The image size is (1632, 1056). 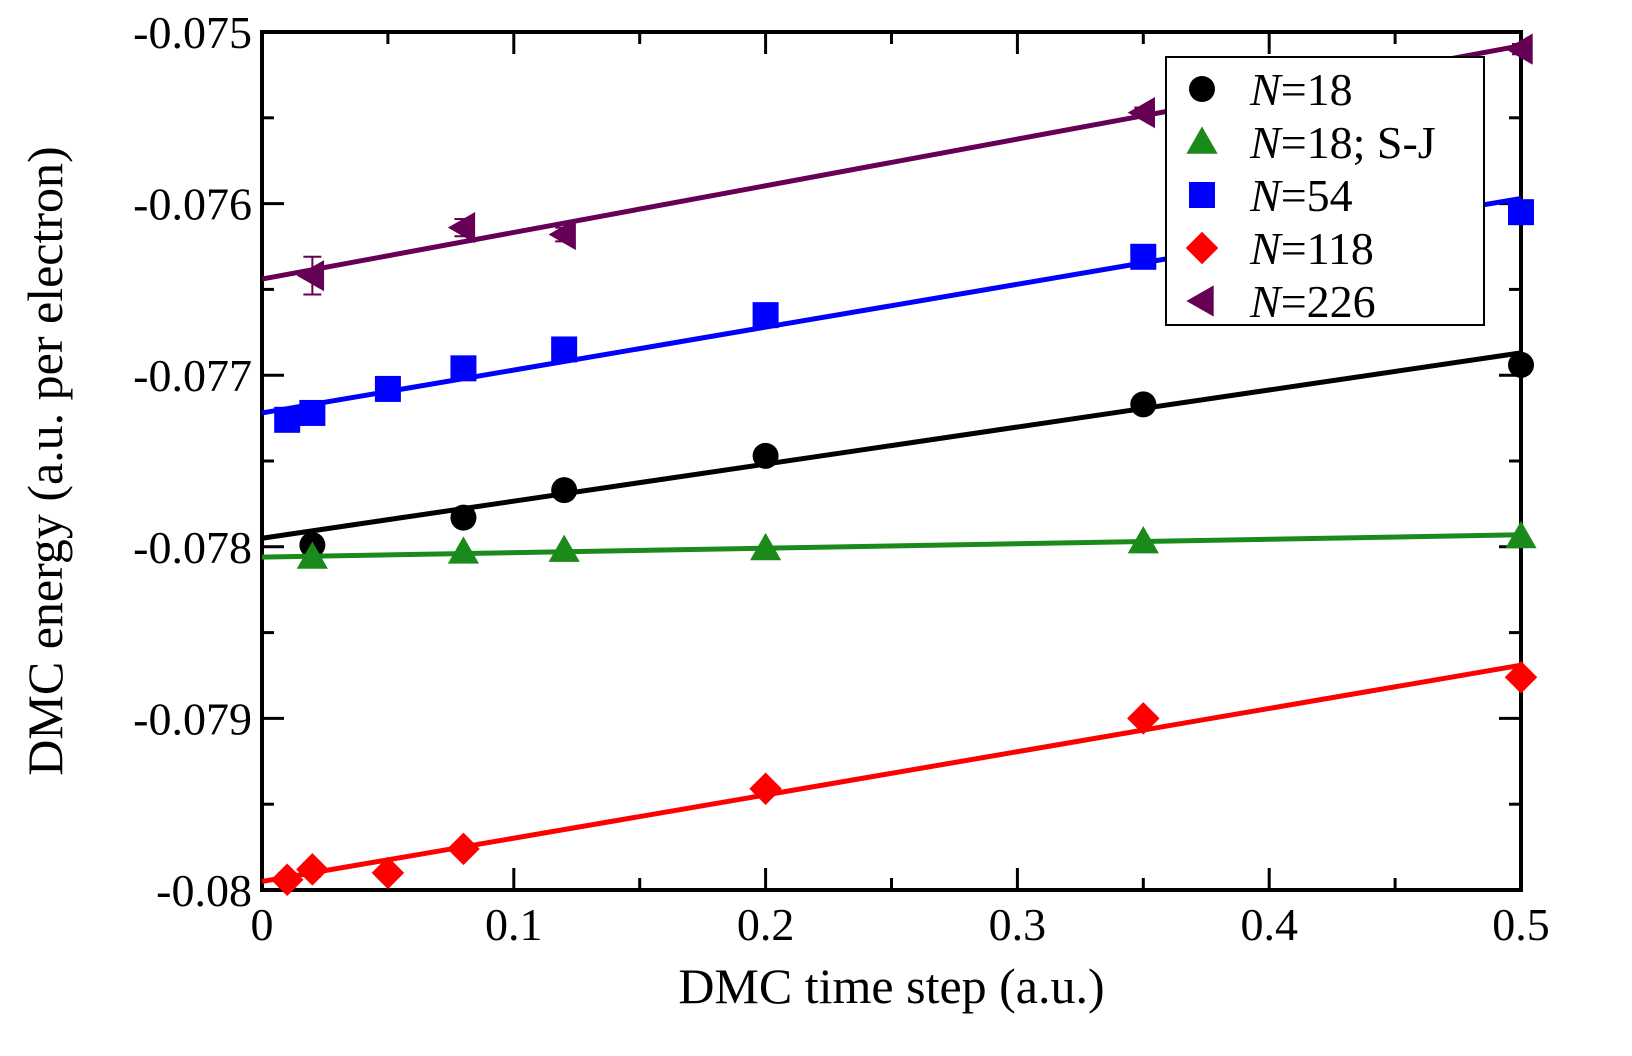 What do you see at coordinates (1269, 924) in the screenshot?
I see `x-tick-label: 0.4` at bounding box center [1269, 924].